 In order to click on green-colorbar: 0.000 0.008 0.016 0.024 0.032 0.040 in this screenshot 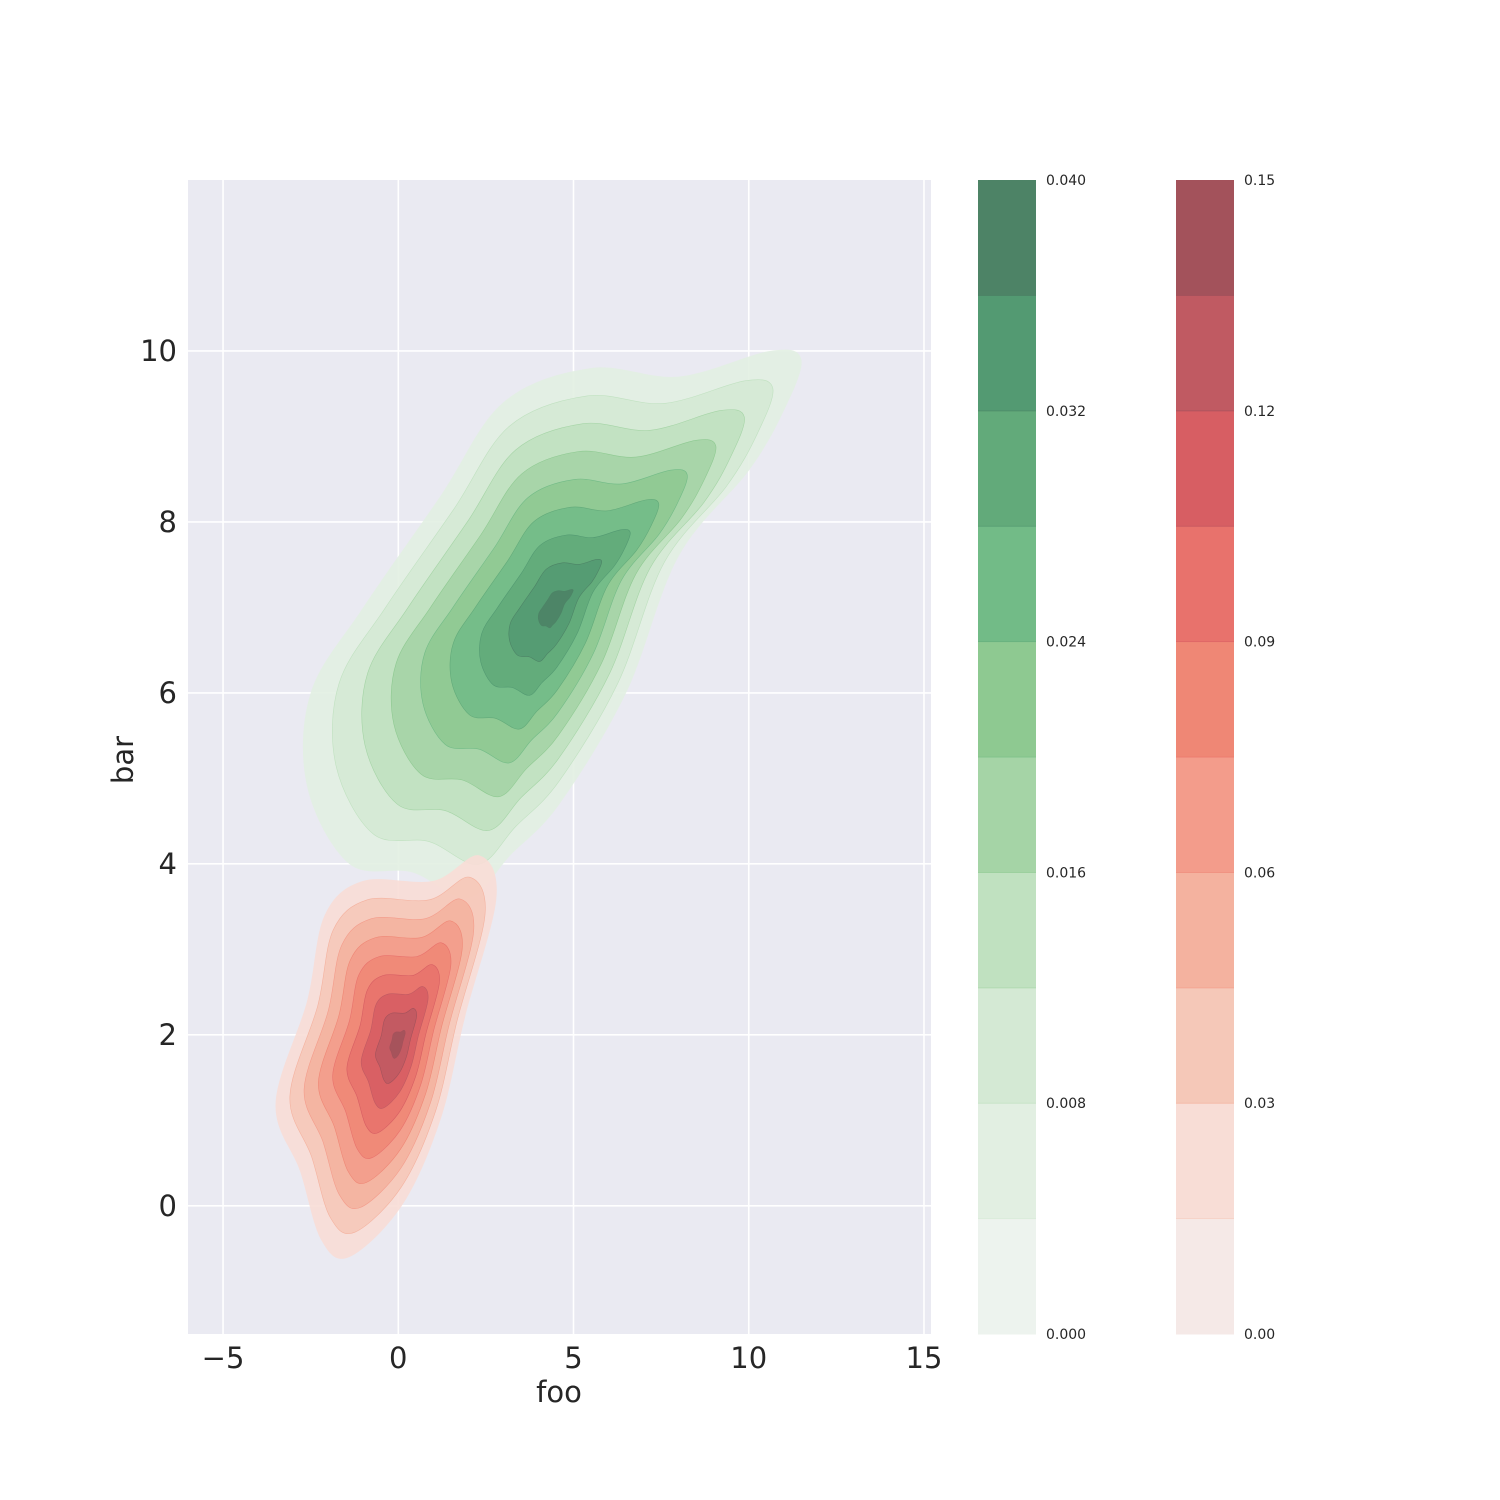, I will do `click(1032, 758)`.